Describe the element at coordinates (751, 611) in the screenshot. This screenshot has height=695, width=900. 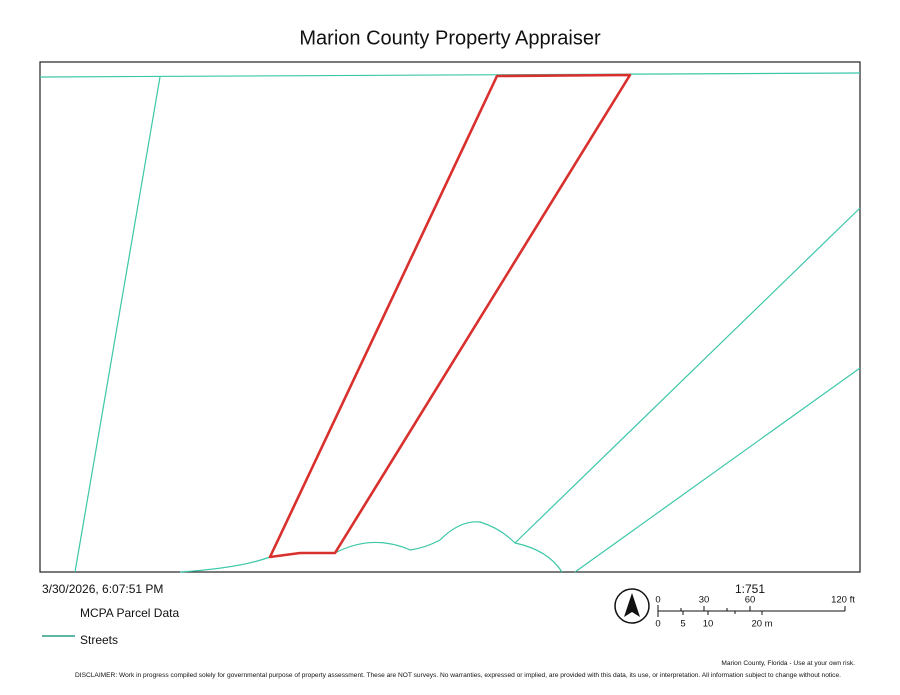
I see `scale-bar` at that location.